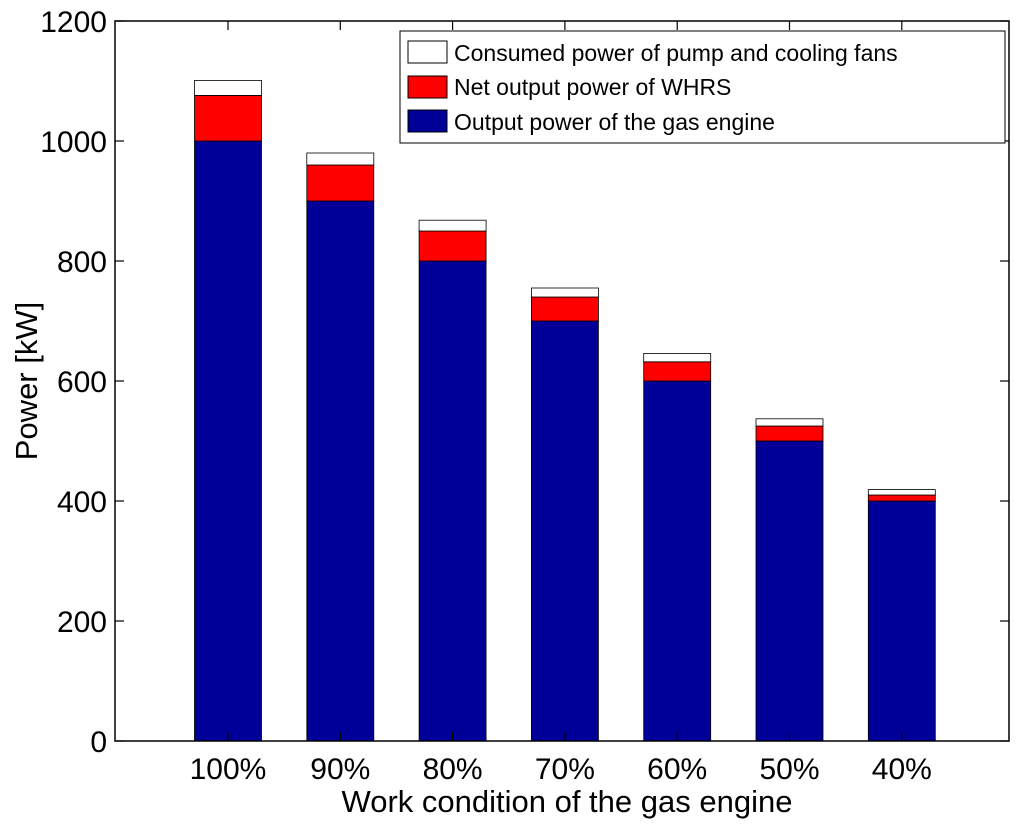 The width and height of the screenshot is (1024, 828). Describe the element at coordinates (614, 122) in the screenshot. I see `legend-label-gas-engine: Output power of the gas engine` at that location.